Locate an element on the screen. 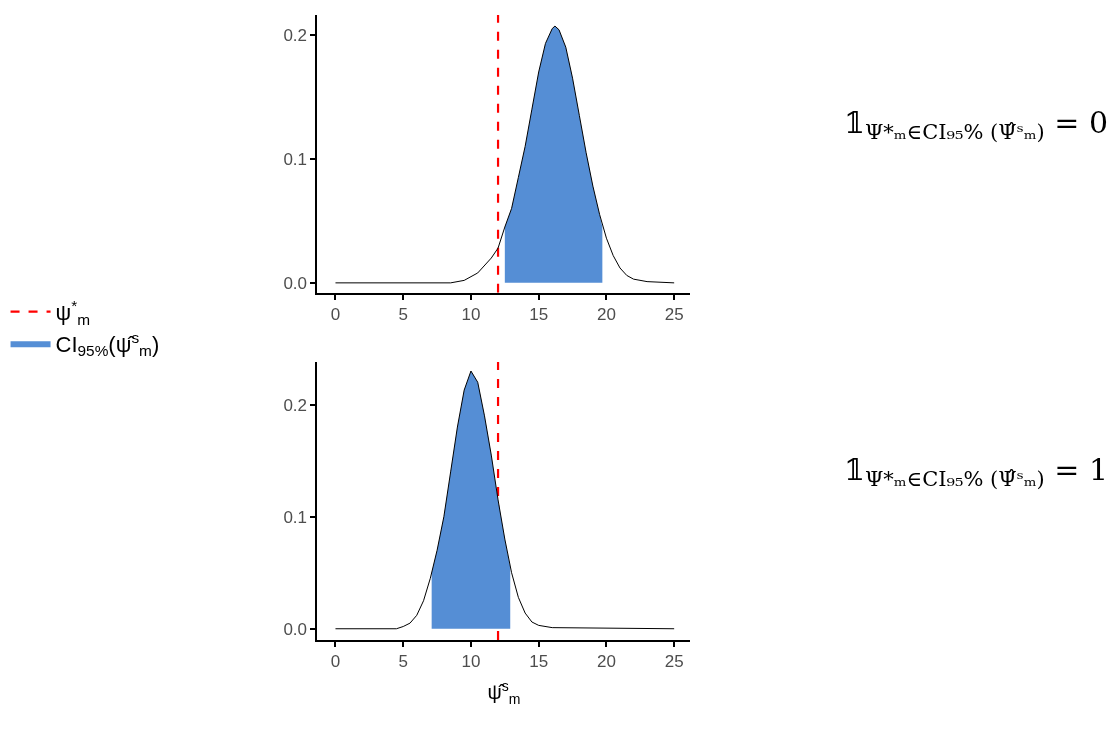  legend-label: CI$_{95%}$(ψ̂$^{s}$$_{m}$) is located at coordinates (107, 344).